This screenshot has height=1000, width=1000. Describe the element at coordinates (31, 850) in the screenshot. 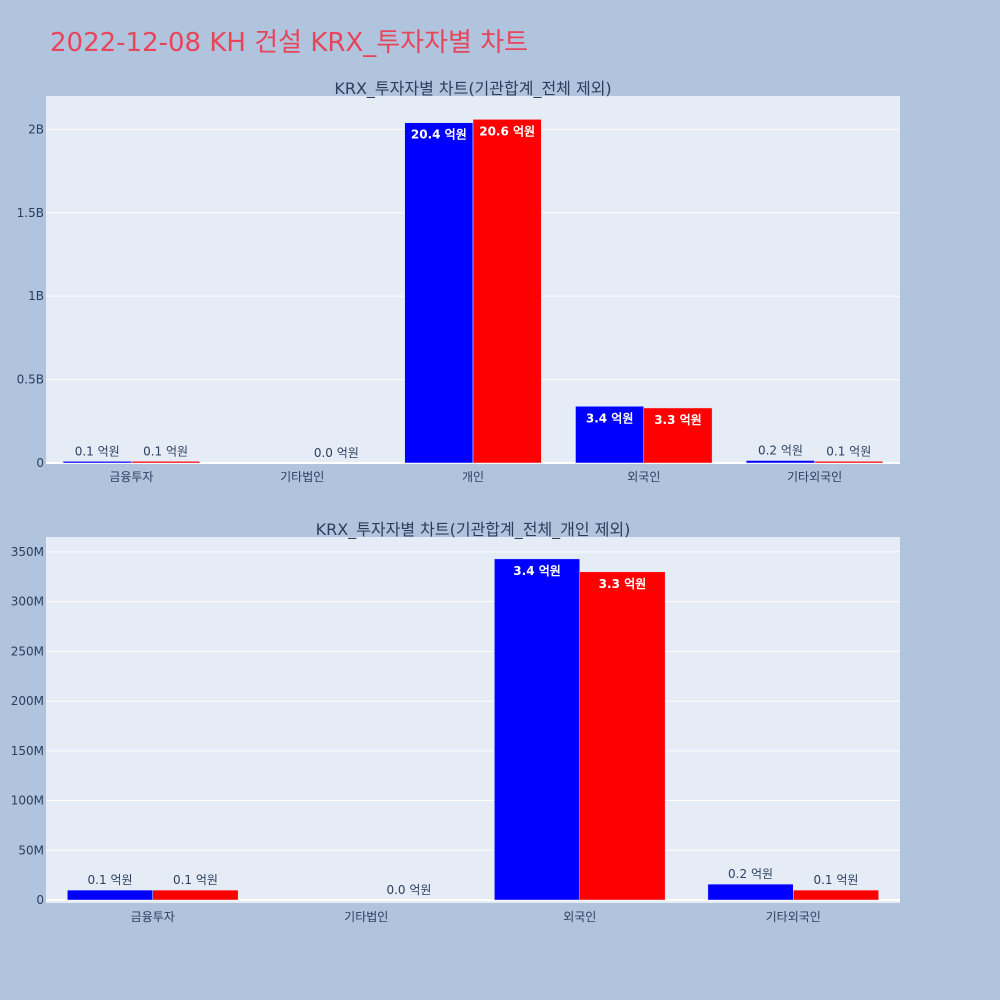

I see `y-tick-label: 50M` at that location.